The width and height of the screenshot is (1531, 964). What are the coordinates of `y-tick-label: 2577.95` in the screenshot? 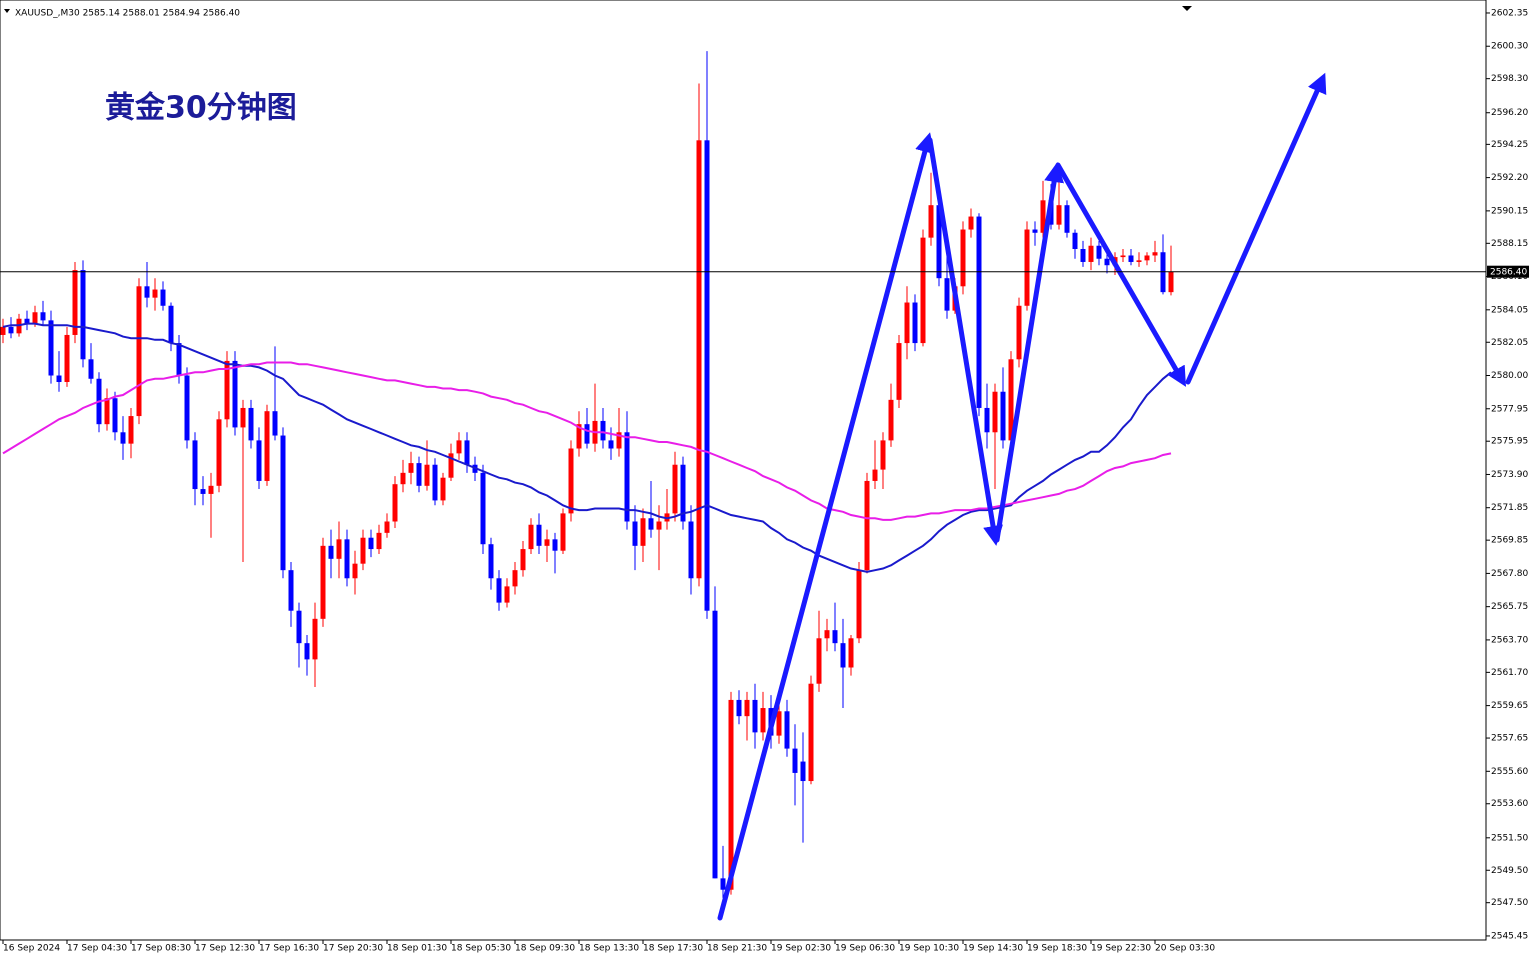 It's located at (1509, 409).